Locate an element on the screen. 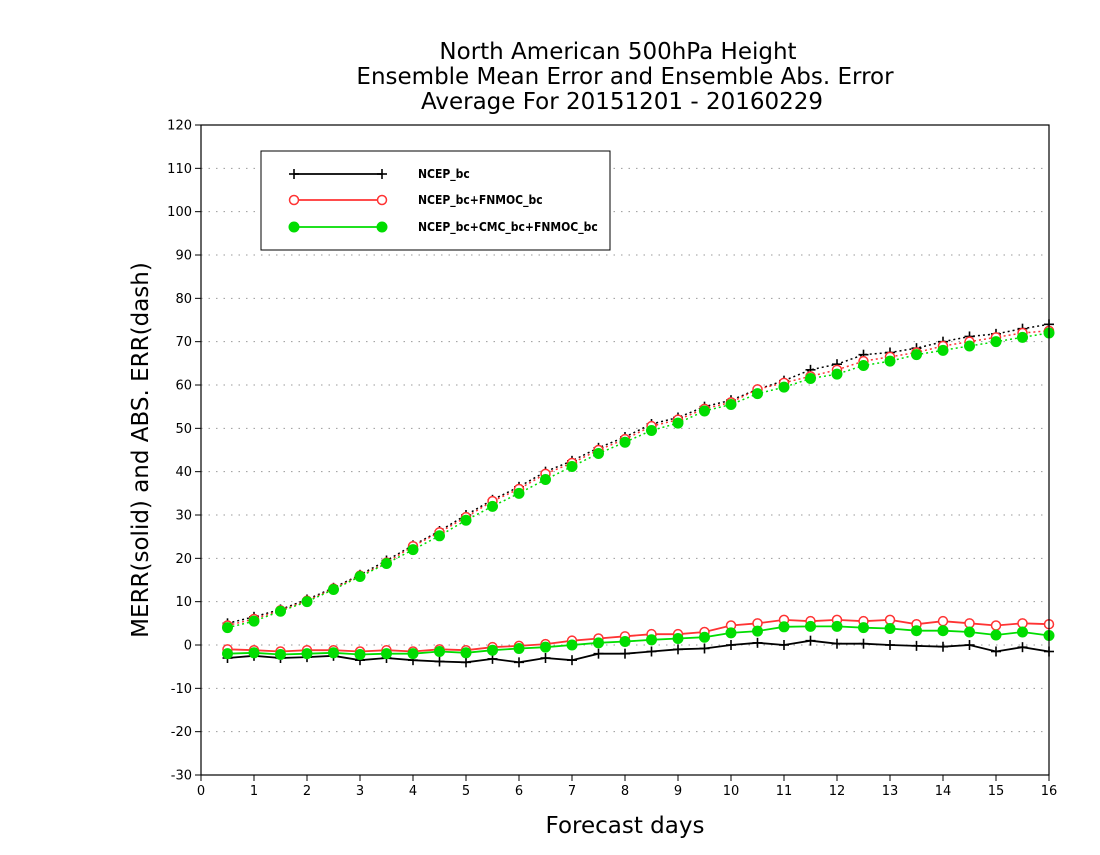 Image resolution: width=1100 pixels, height=855 pixels. y-tick-label: 120 is located at coordinates (179, 126).